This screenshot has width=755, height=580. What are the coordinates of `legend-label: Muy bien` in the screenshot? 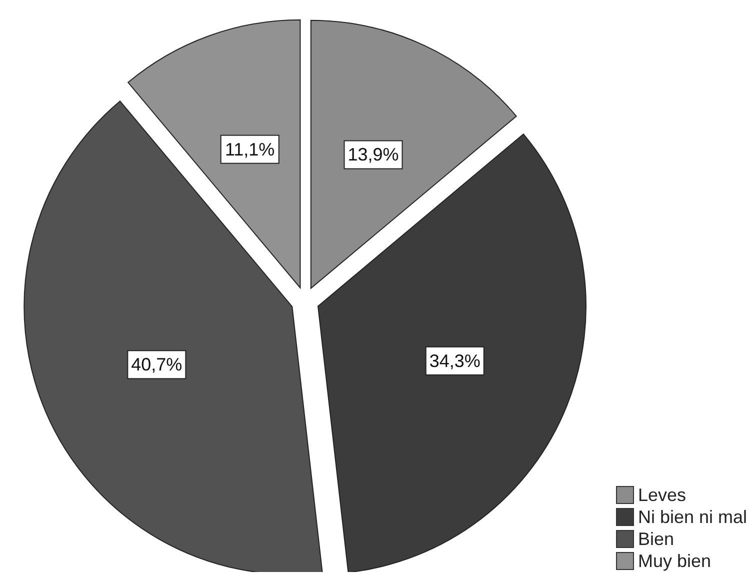 It's located at (674, 561).